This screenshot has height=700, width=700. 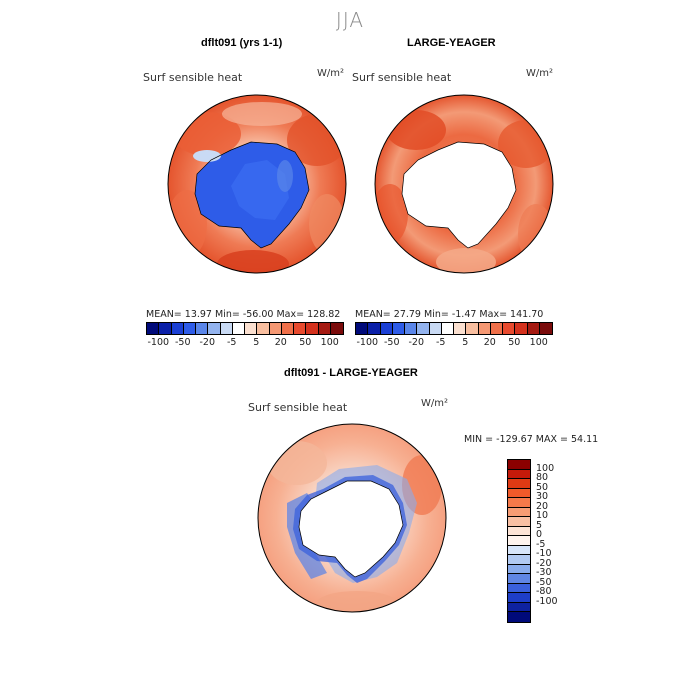 What do you see at coordinates (542, 516) in the screenshot?
I see `colorbar-tick-label: 10` at bounding box center [542, 516].